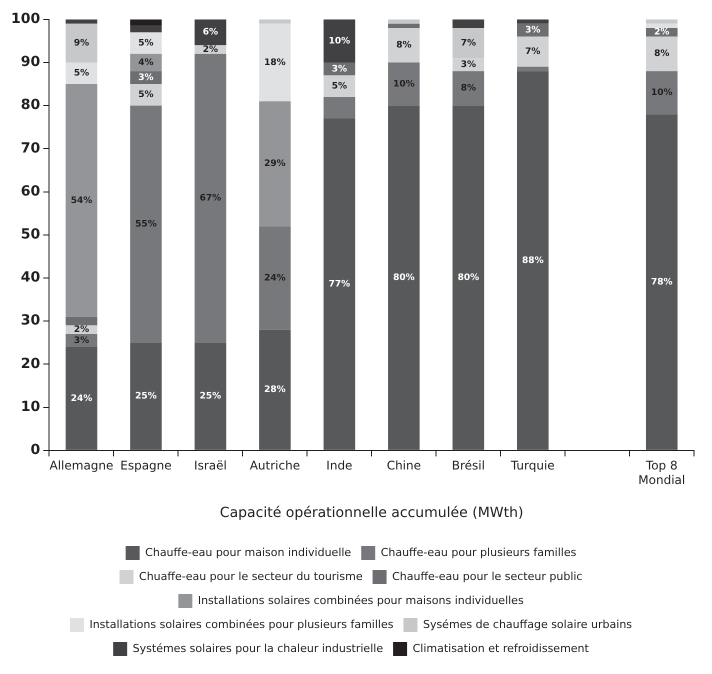  Describe the element at coordinates (241, 624) in the screenshot. I see `legend-label: Installations solaires combinées pour plusieurs familles` at that location.